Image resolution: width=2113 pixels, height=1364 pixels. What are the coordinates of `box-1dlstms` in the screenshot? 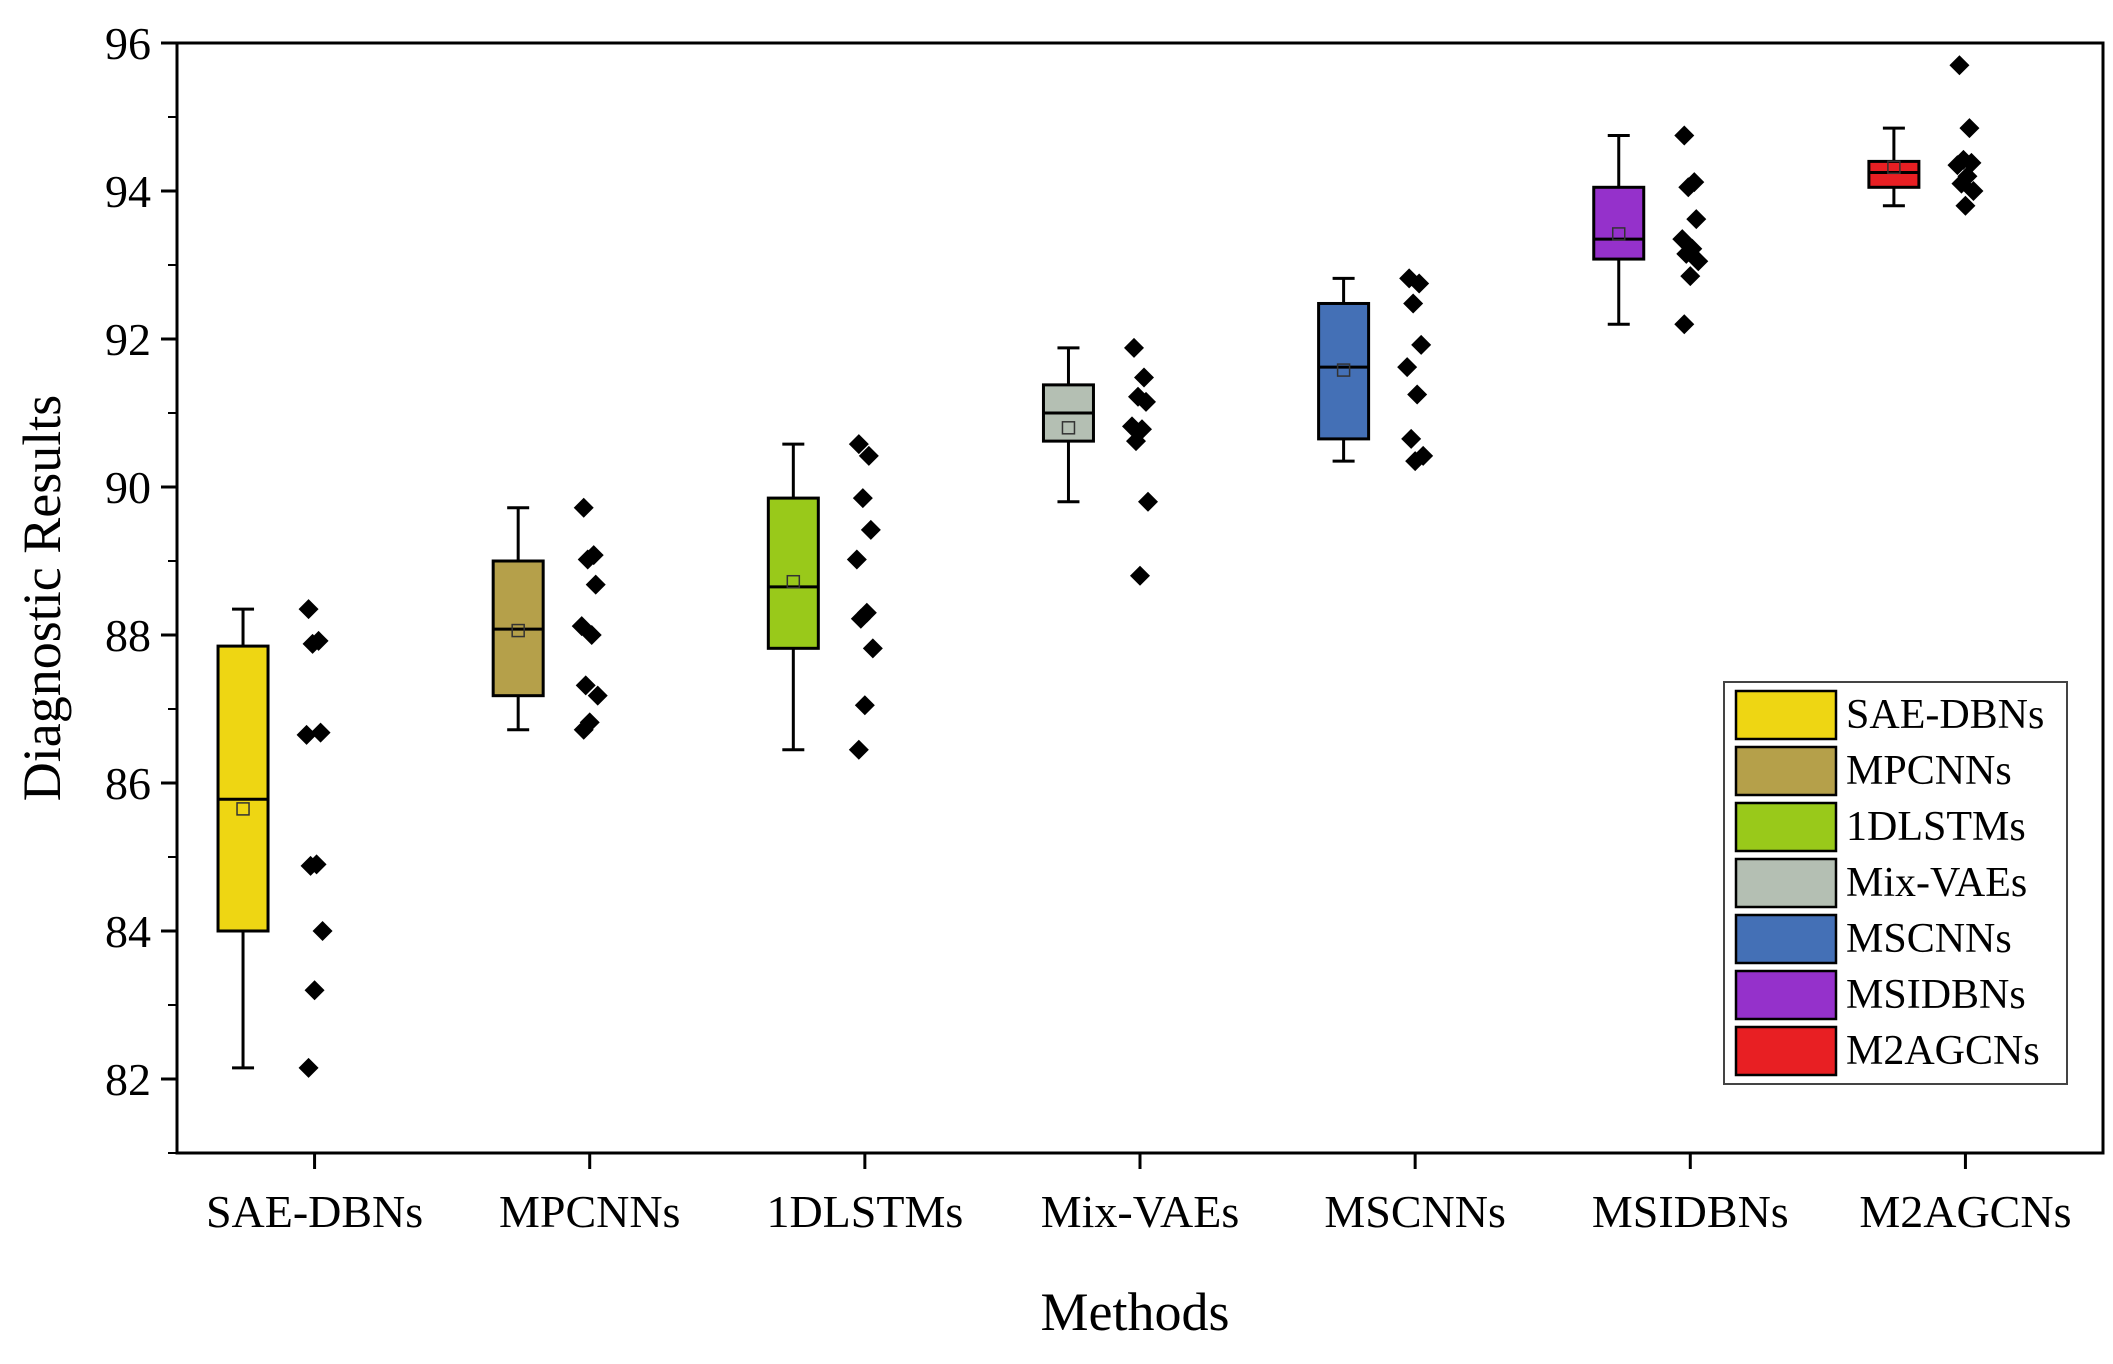 It's located at (793, 597).